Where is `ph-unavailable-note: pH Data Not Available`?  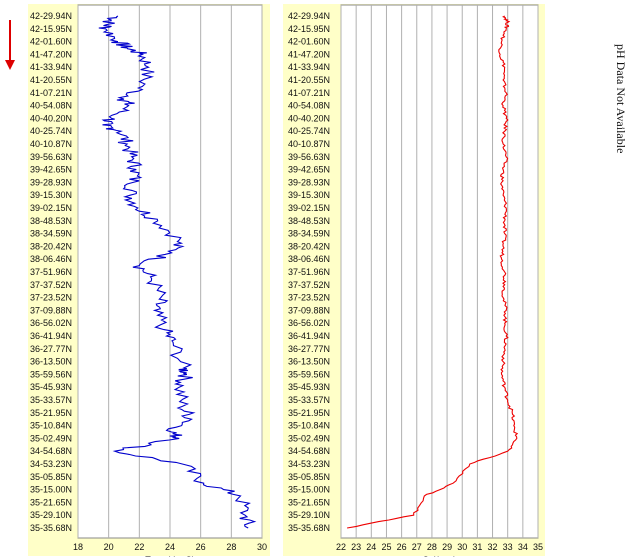 ph-unavailable-note: pH Data Not Available is located at coordinates (621, 98).